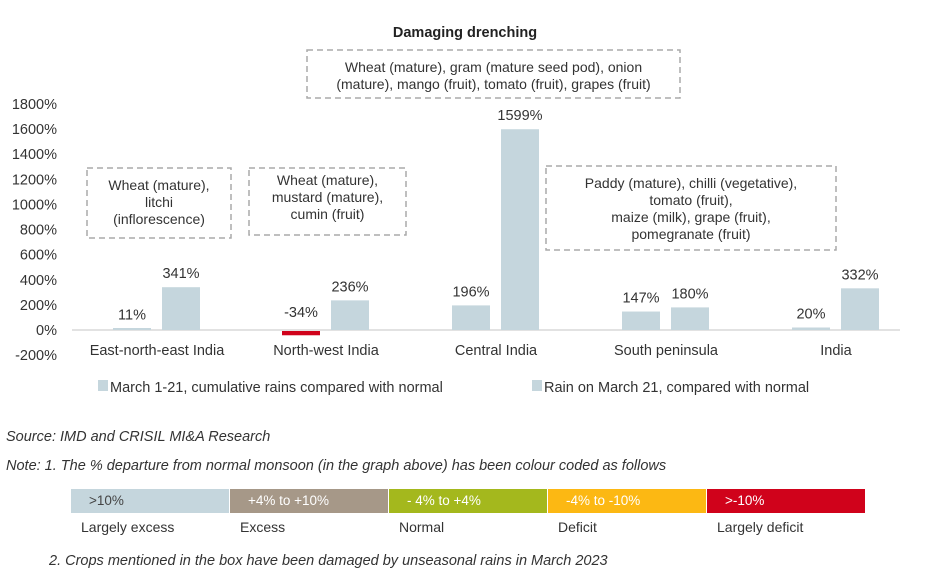 Image resolution: width=934 pixels, height=578 pixels. What do you see at coordinates (468, 501) in the screenshot?
I see `scale-swatch: - 4% to +4%` at bounding box center [468, 501].